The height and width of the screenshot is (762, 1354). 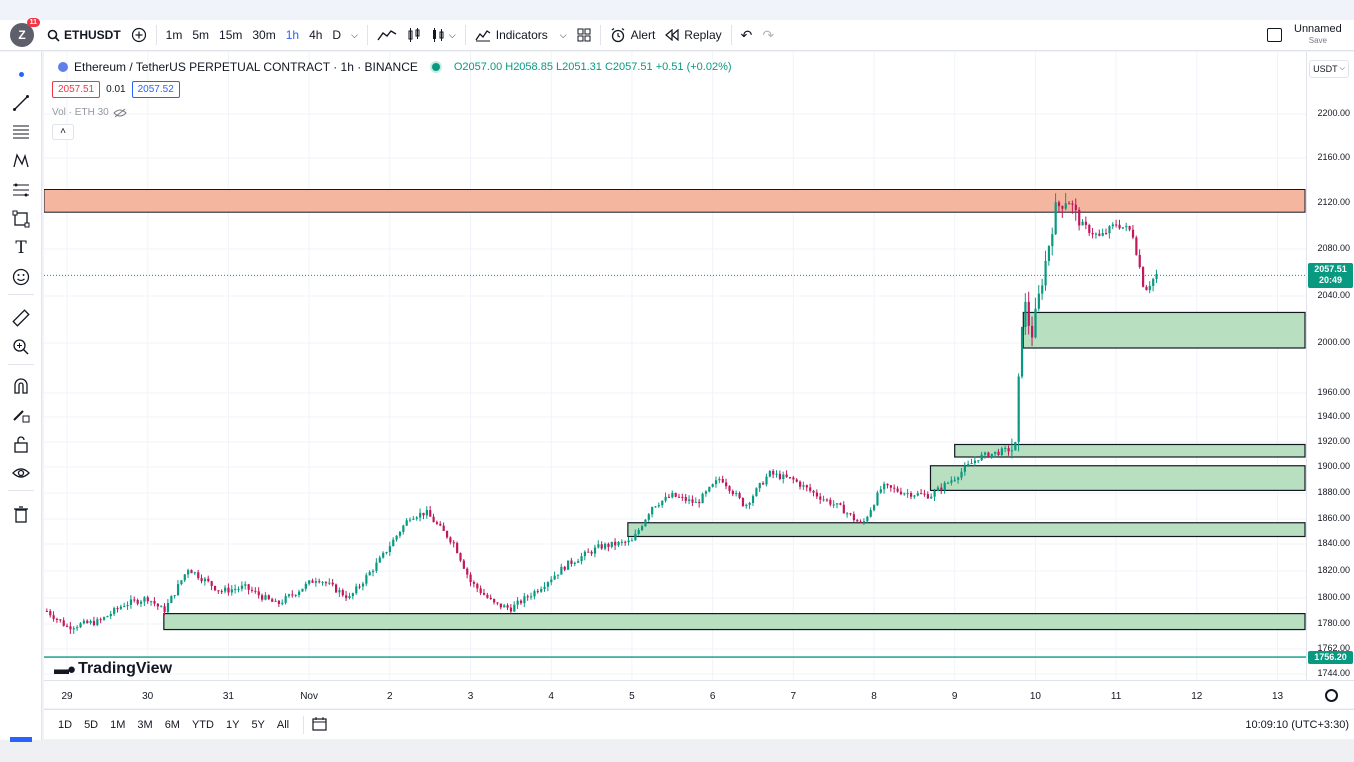 I want to click on sell-button: 2057.51, so click(x=76, y=89).